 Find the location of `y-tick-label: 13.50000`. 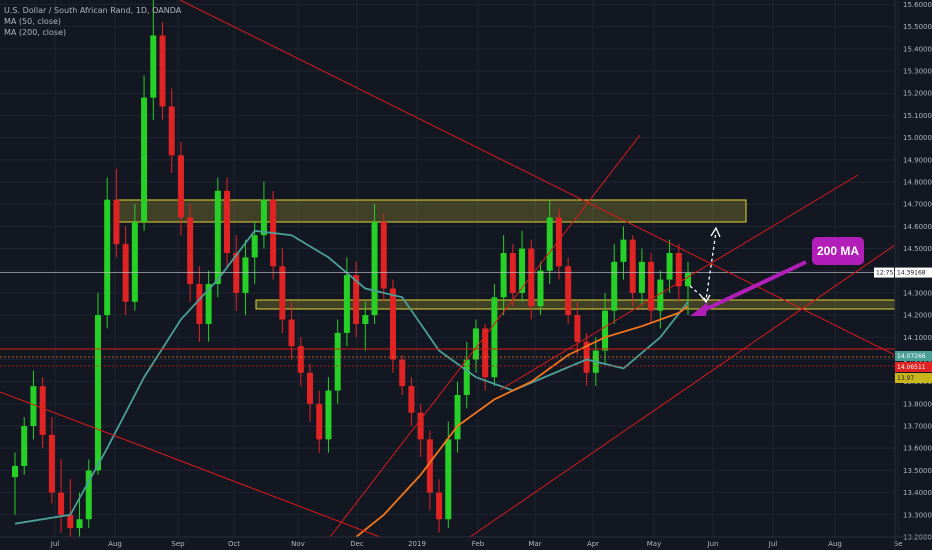

y-tick-label: 13.50000 is located at coordinates (917, 471).